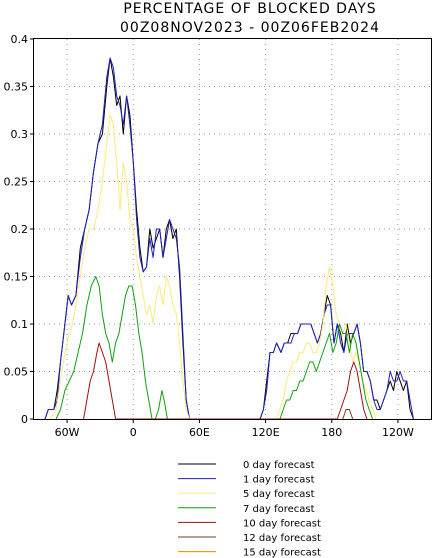 This screenshot has height=558, width=432. What do you see at coordinates (279, 465) in the screenshot?
I see `legend-label: 0 day forecast` at bounding box center [279, 465].